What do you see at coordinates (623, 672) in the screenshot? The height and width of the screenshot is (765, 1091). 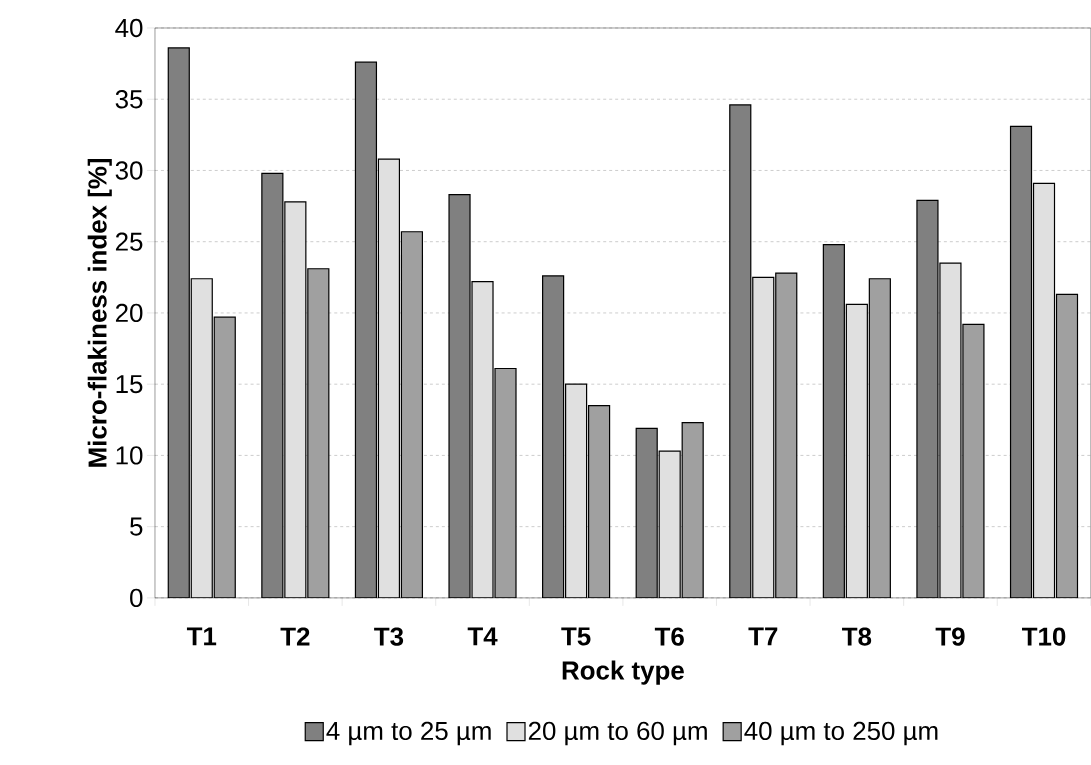 I see `x-axis-title: Rock type` at bounding box center [623, 672].